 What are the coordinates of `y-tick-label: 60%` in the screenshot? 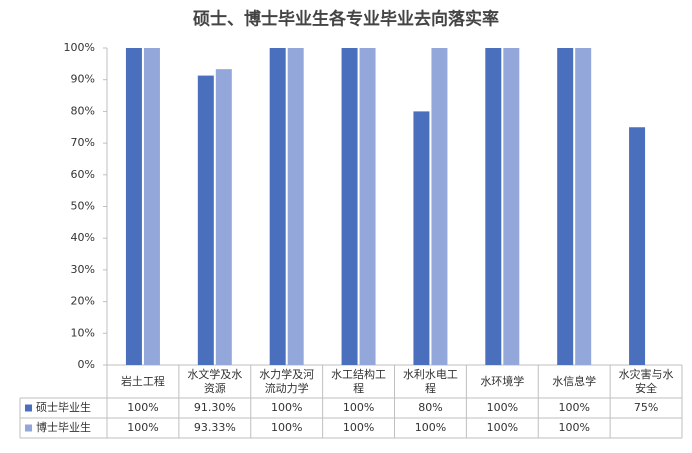 It's located at (83, 174).